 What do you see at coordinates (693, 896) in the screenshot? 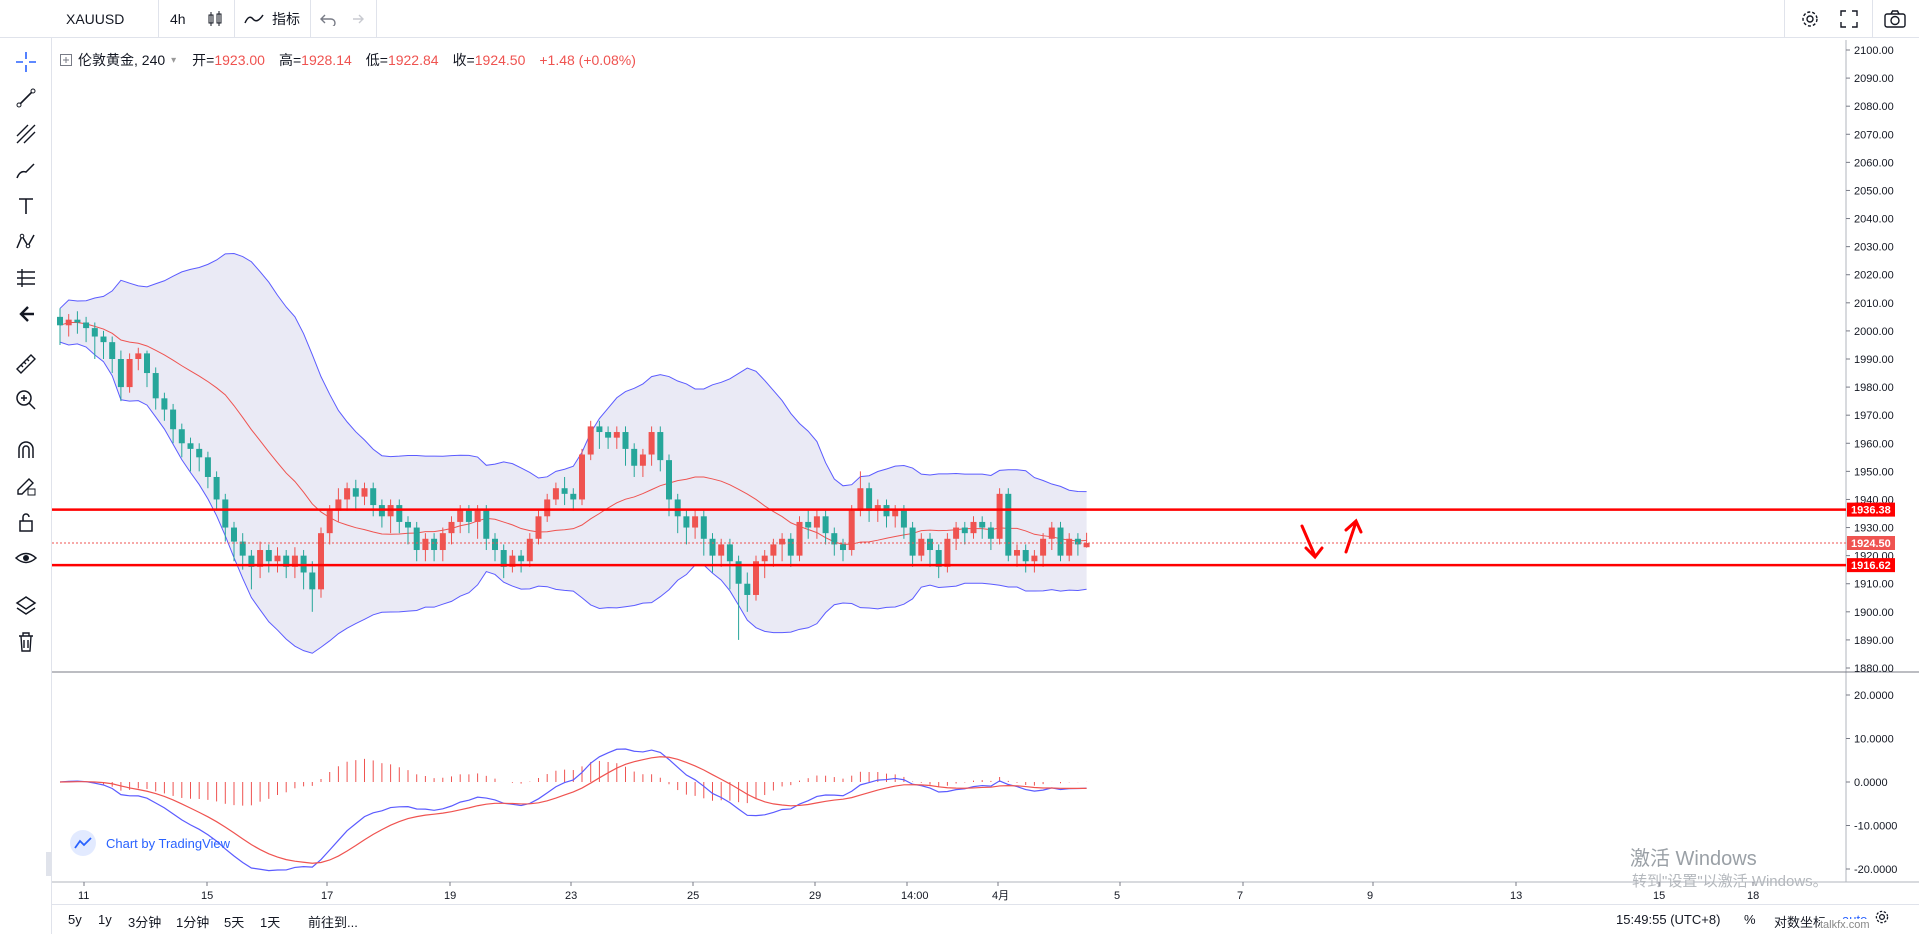
I see `time-tick-label: 25` at bounding box center [693, 896].